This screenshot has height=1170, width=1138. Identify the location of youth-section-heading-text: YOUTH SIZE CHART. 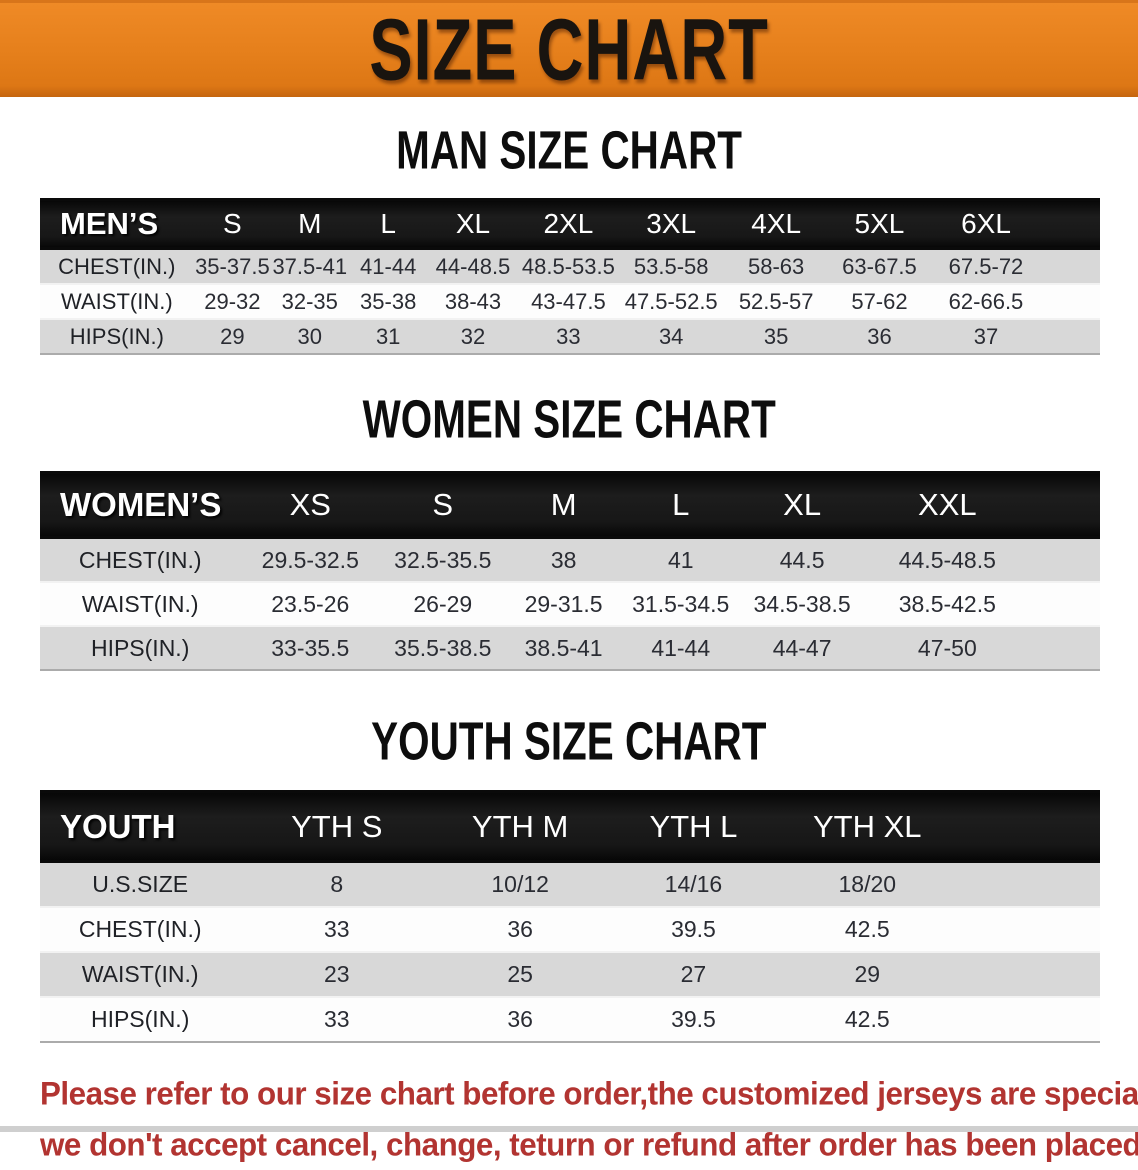
(569, 740).